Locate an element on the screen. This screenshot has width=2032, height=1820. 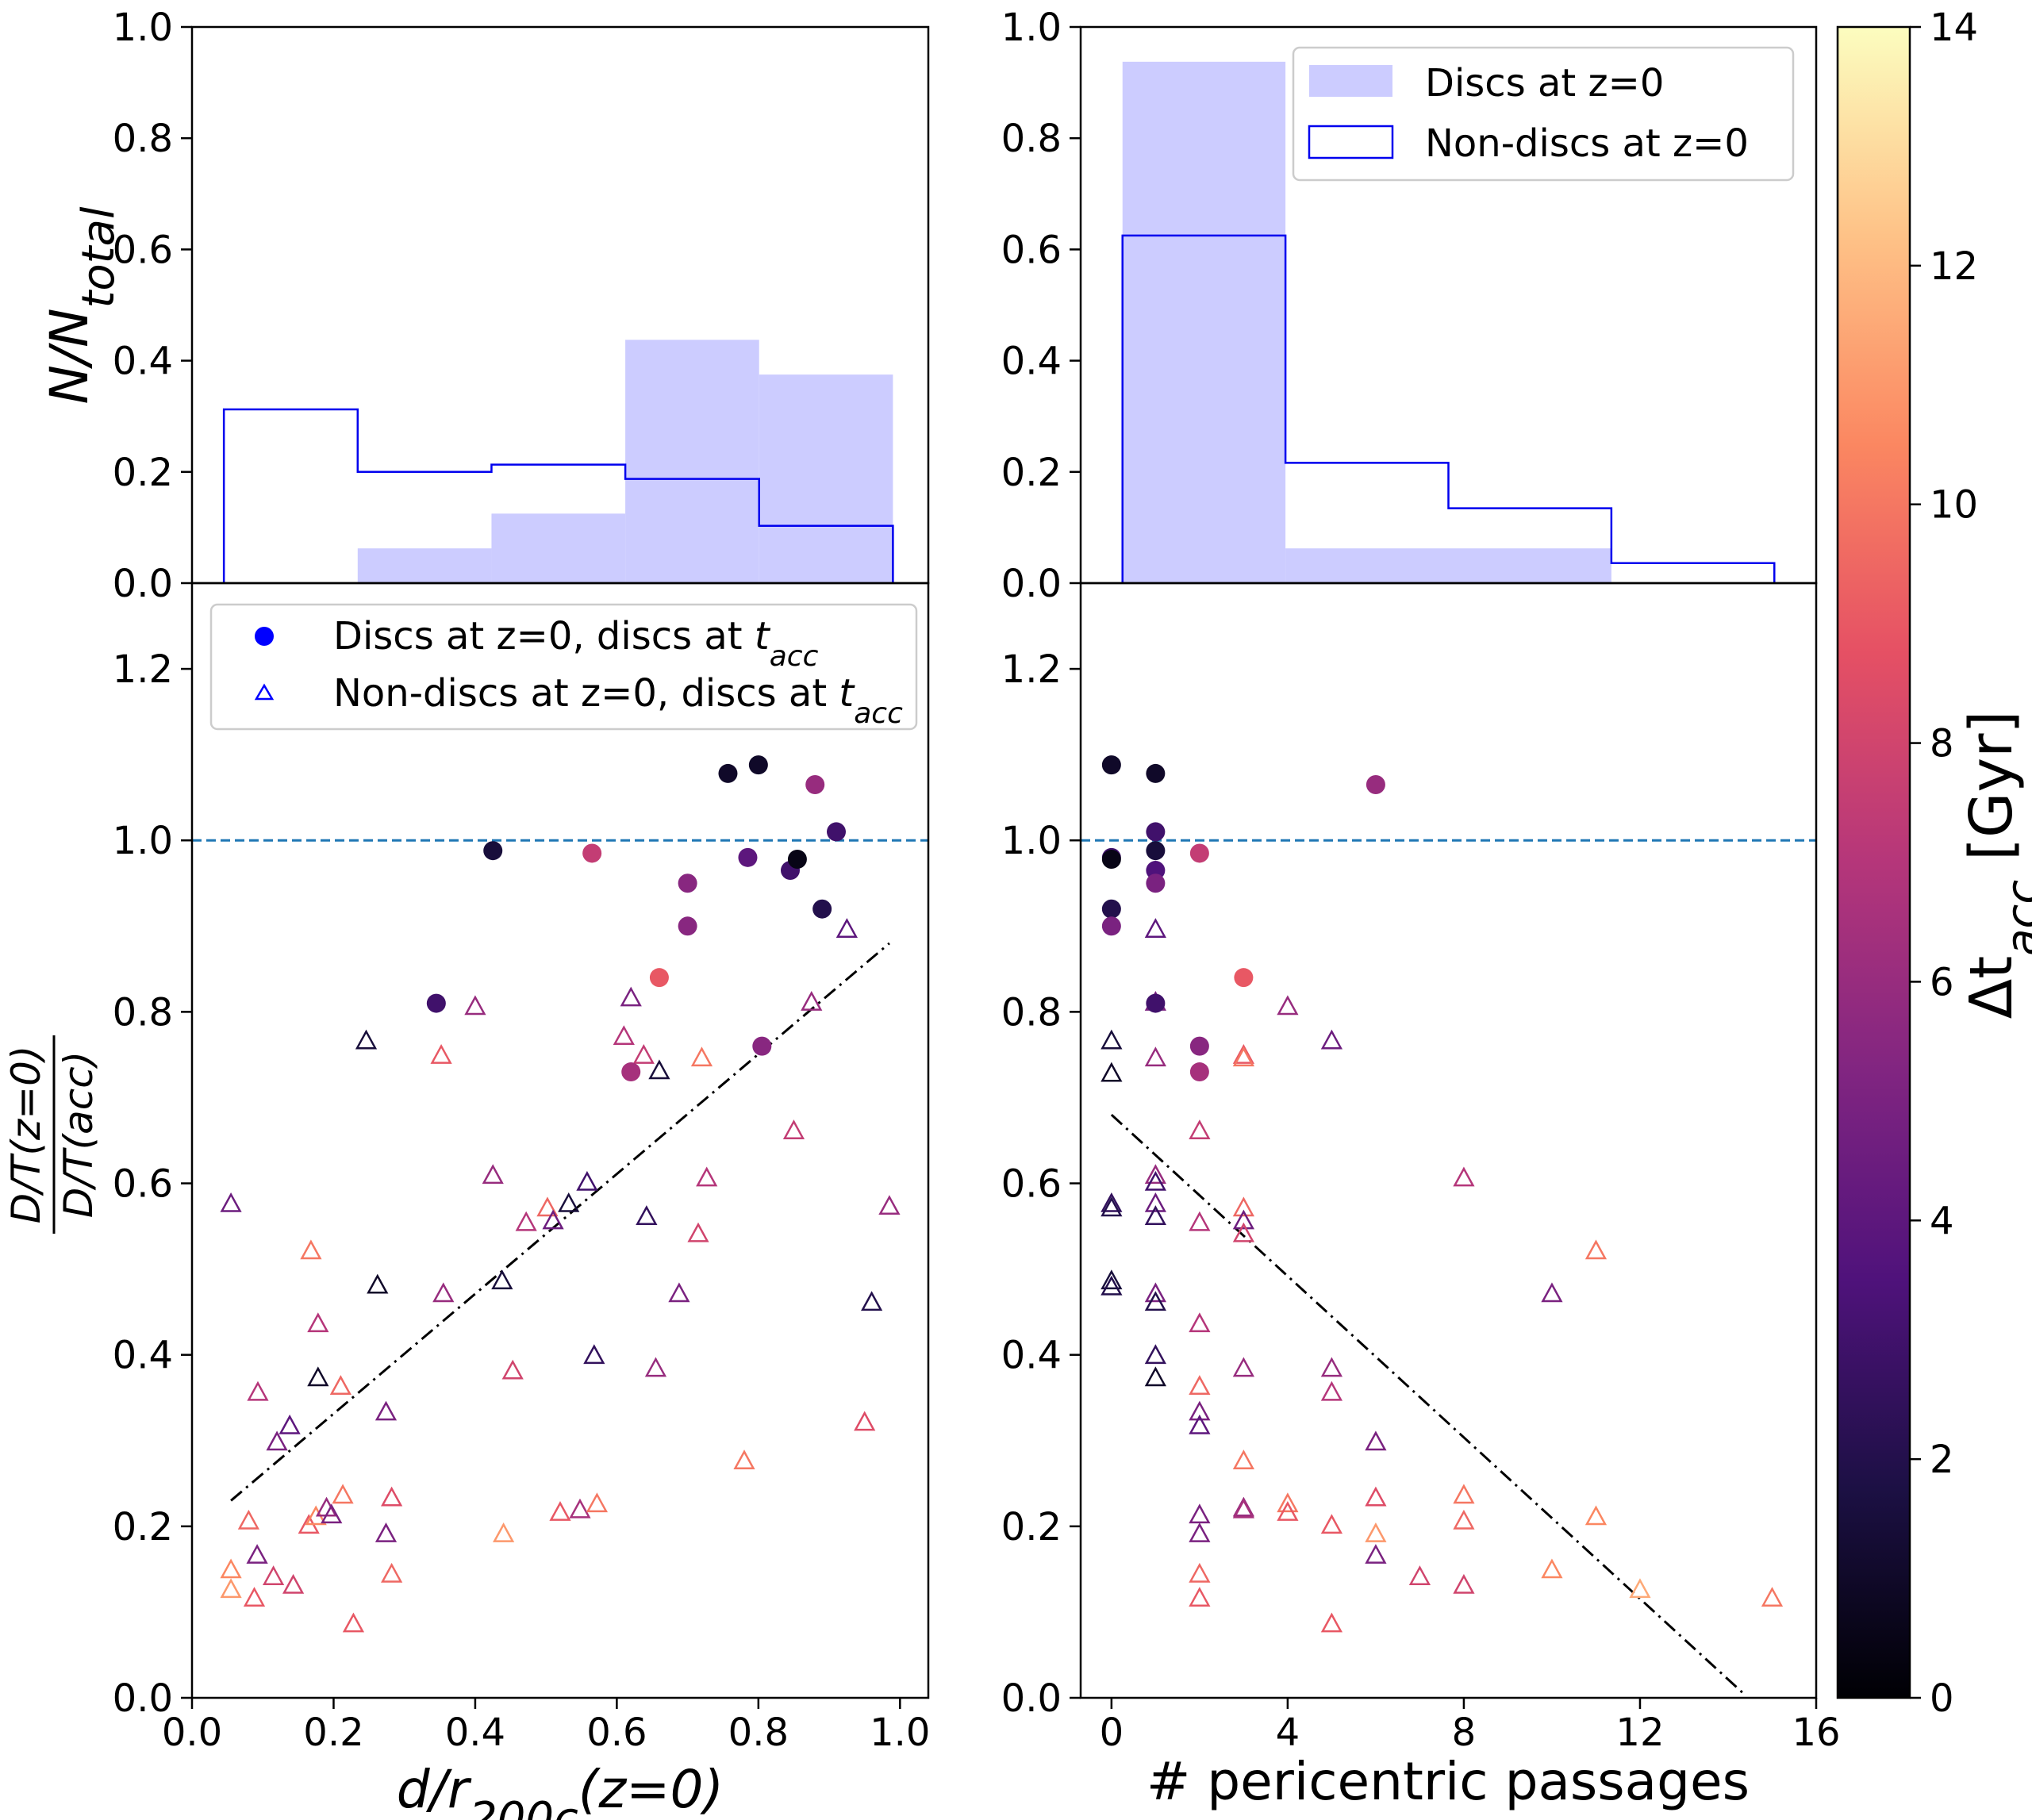
scatter-distance-xtick-label: 0.0 is located at coordinates (192, 1733).